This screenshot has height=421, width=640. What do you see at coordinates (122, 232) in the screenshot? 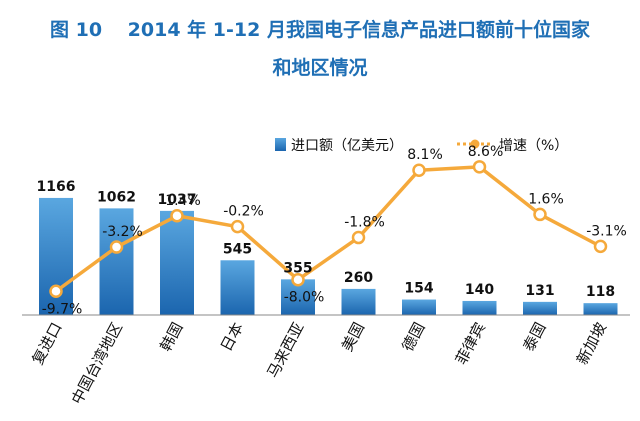
I see `growth-value-label-2: -3.2%` at bounding box center [122, 232].